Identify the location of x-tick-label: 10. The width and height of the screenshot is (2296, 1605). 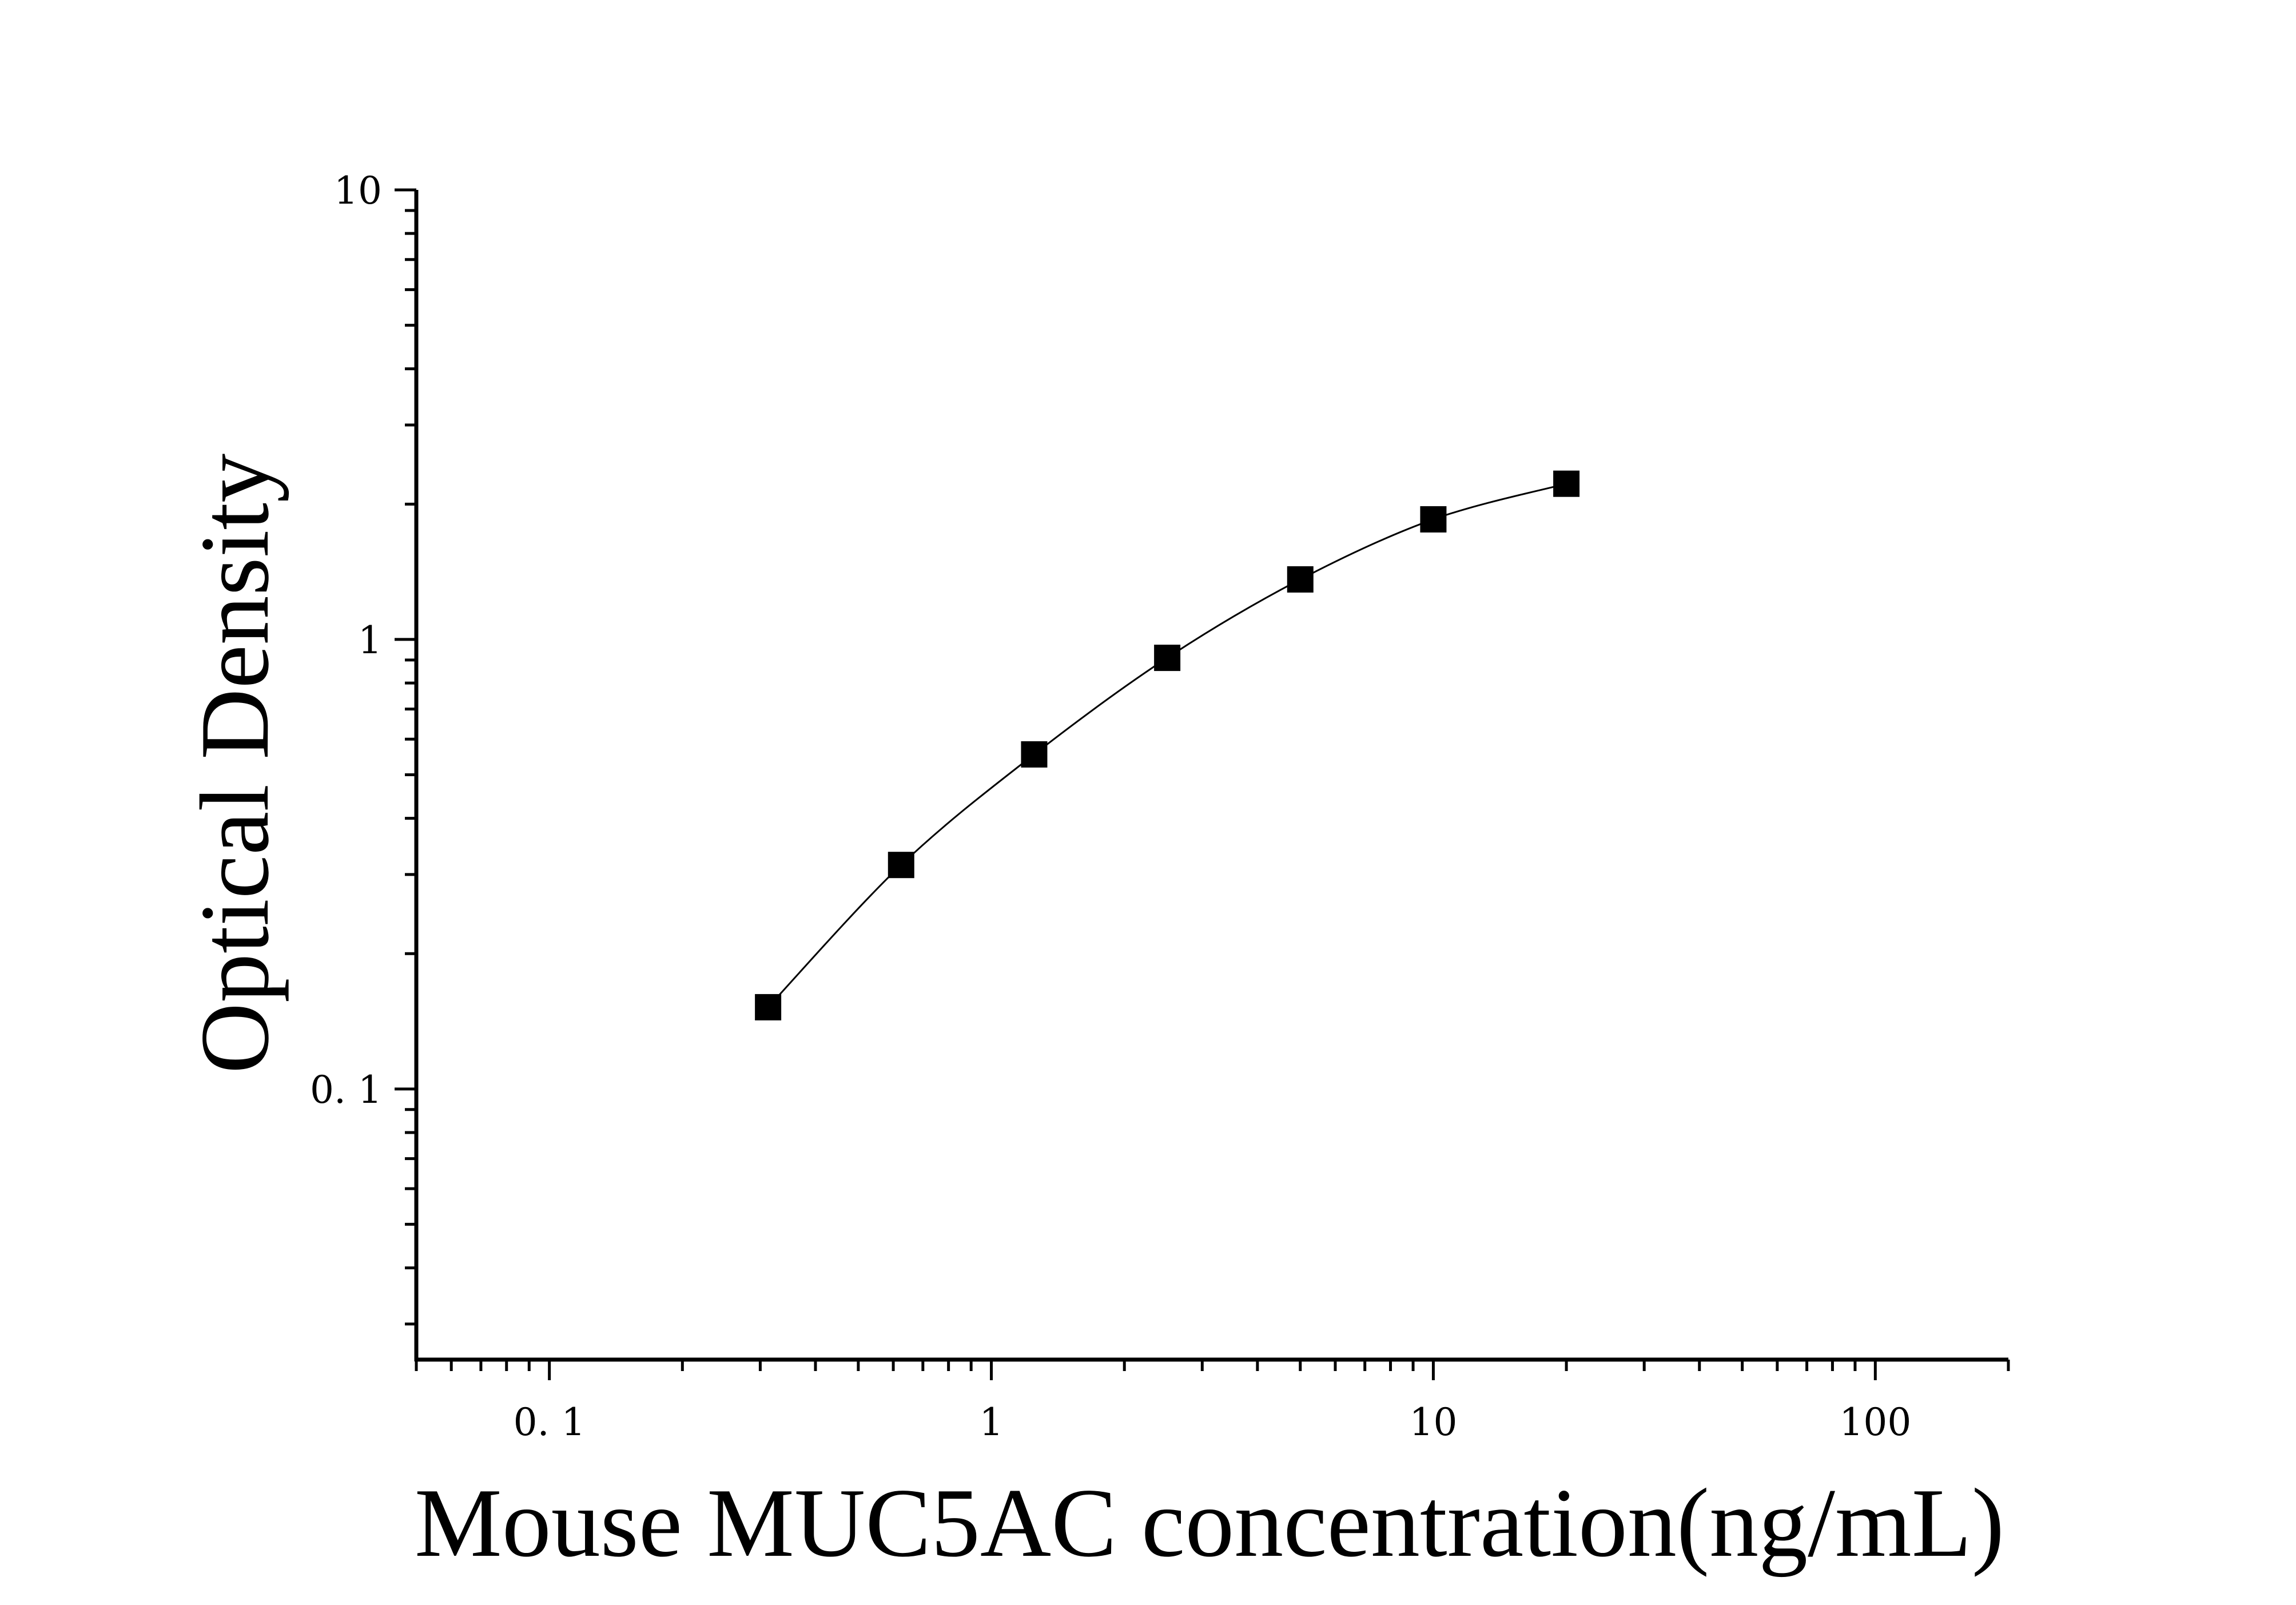
(1433, 1422).